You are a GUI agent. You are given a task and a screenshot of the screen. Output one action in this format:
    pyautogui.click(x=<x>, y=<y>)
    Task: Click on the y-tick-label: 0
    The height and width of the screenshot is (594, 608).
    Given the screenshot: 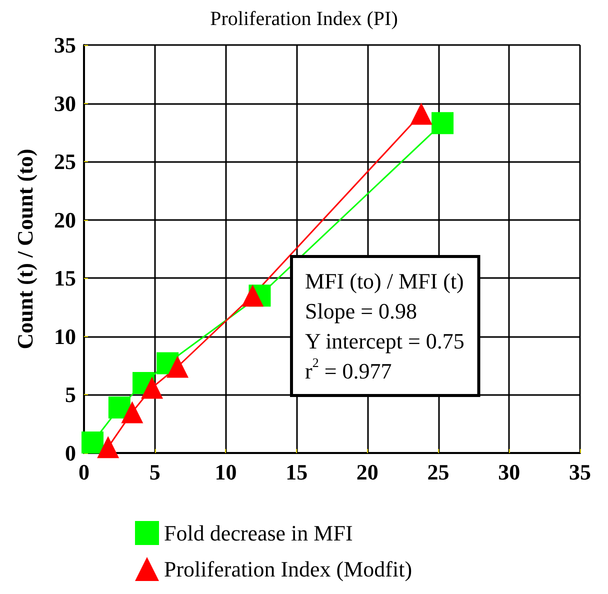 What is the action you would take?
    pyautogui.click(x=70, y=453)
    